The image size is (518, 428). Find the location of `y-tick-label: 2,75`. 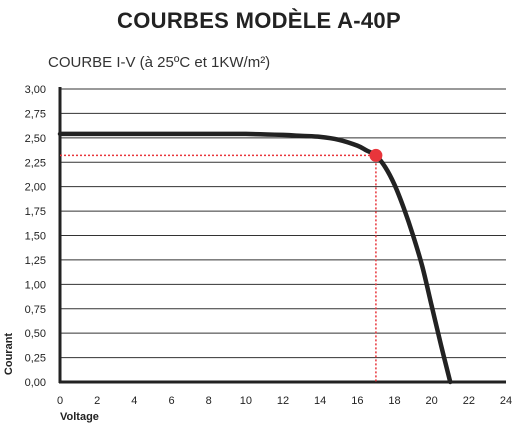

y-tick-label: 2,75 is located at coordinates (35, 114).